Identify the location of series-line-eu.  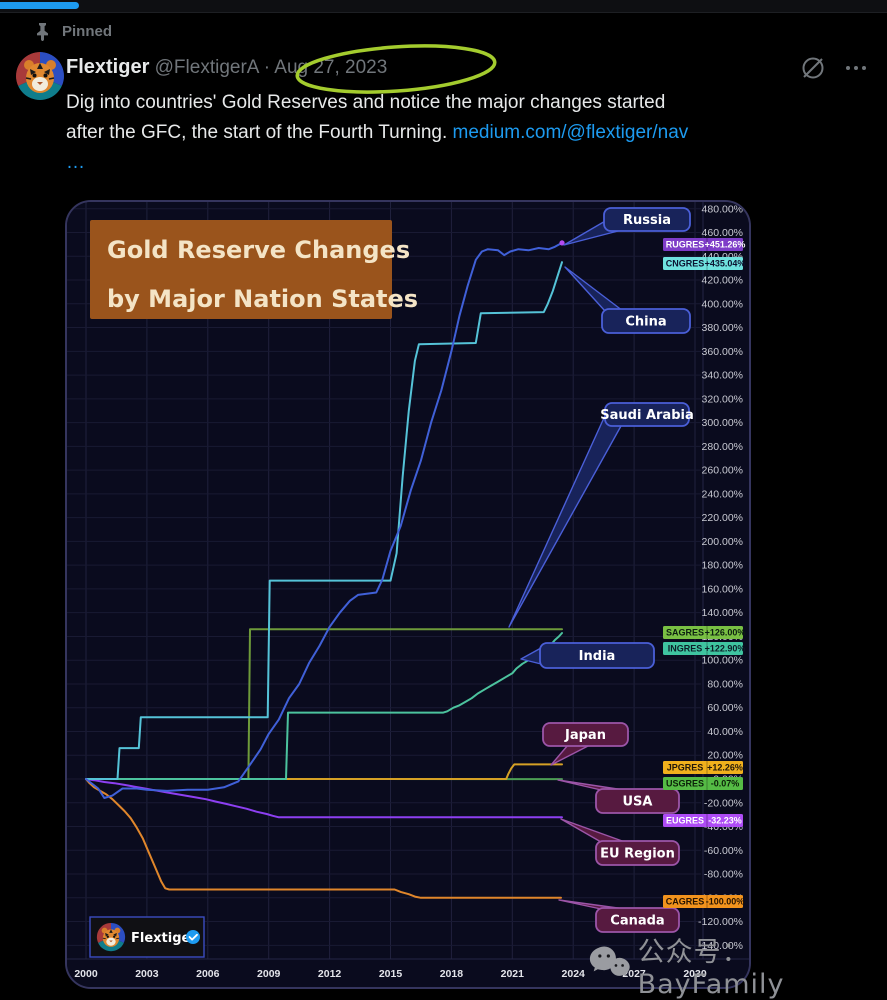
(324, 798).